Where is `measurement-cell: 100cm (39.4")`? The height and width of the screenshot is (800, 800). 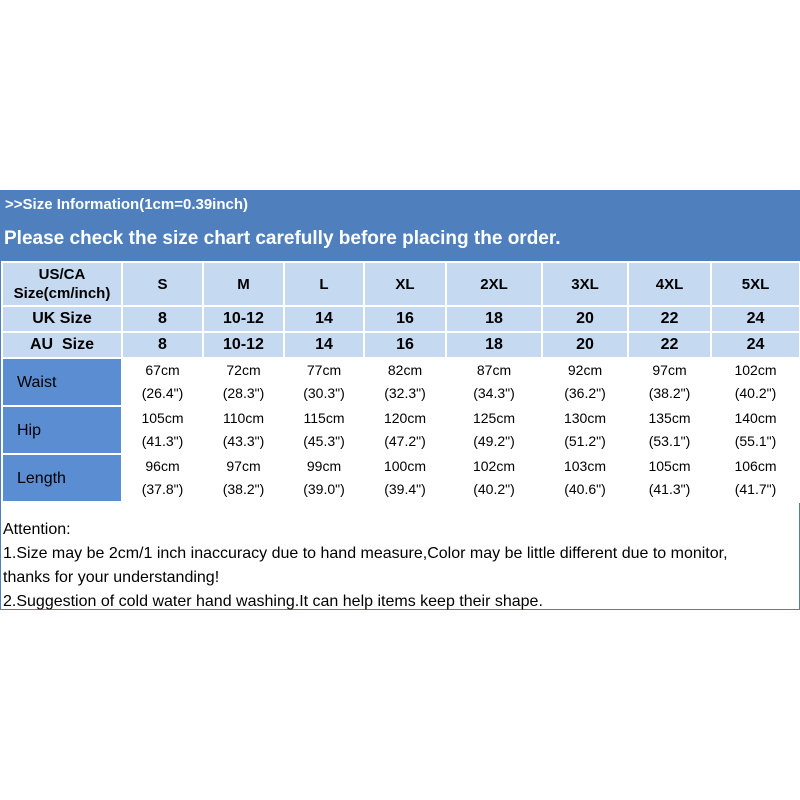 measurement-cell: 100cm (39.4") is located at coordinates (405, 478).